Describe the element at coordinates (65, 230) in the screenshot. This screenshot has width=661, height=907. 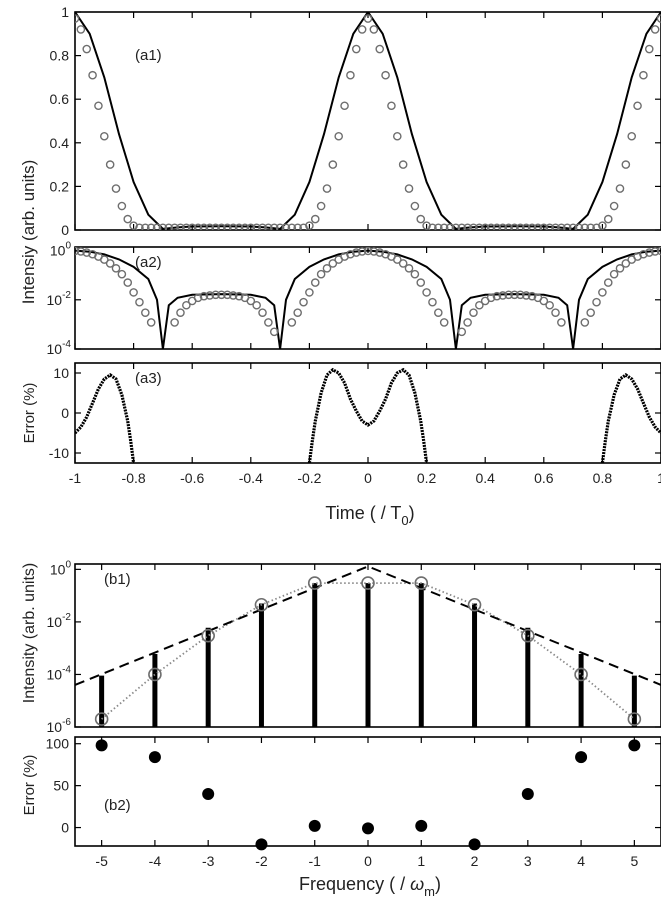
I see `ytick-label-a1: 0` at that location.